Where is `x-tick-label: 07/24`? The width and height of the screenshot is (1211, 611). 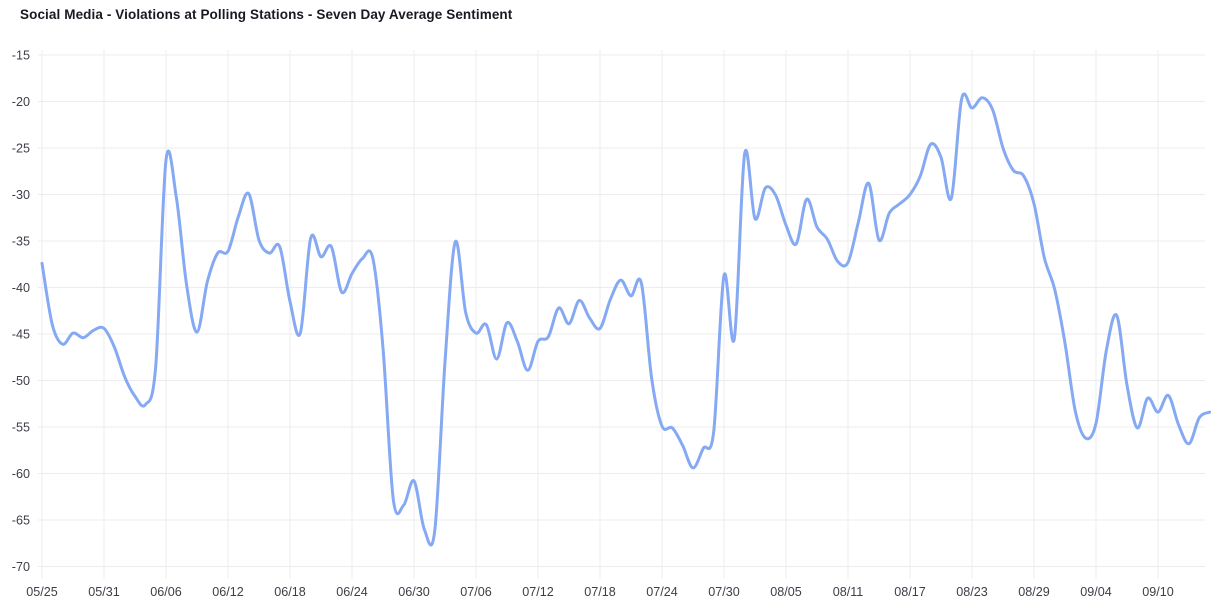
x-tick-label: 07/24 is located at coordinates (662, 592).